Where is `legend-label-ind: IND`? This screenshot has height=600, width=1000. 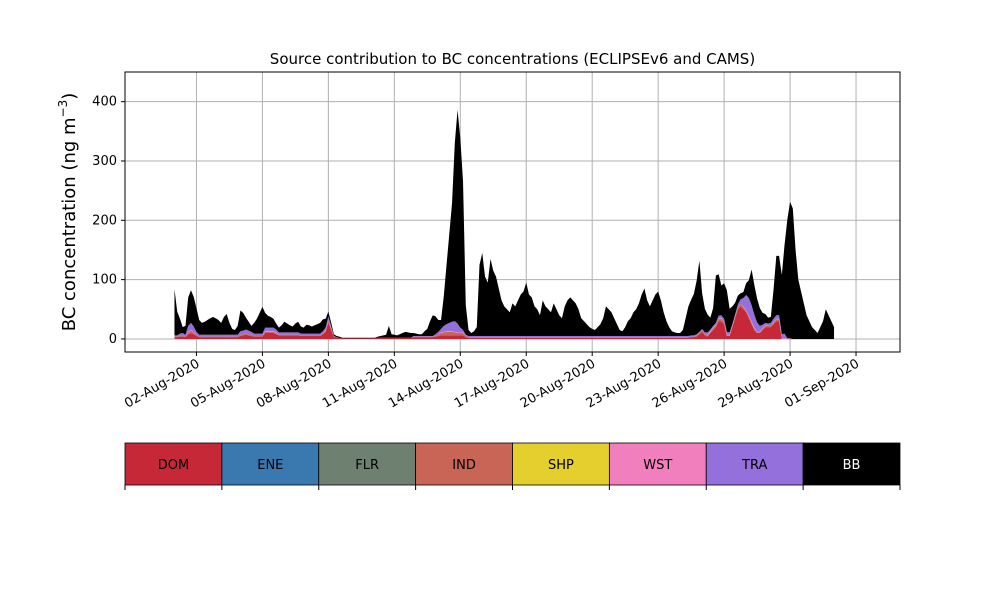
legend-label-ind: IND is located at coordinates (464, 465).